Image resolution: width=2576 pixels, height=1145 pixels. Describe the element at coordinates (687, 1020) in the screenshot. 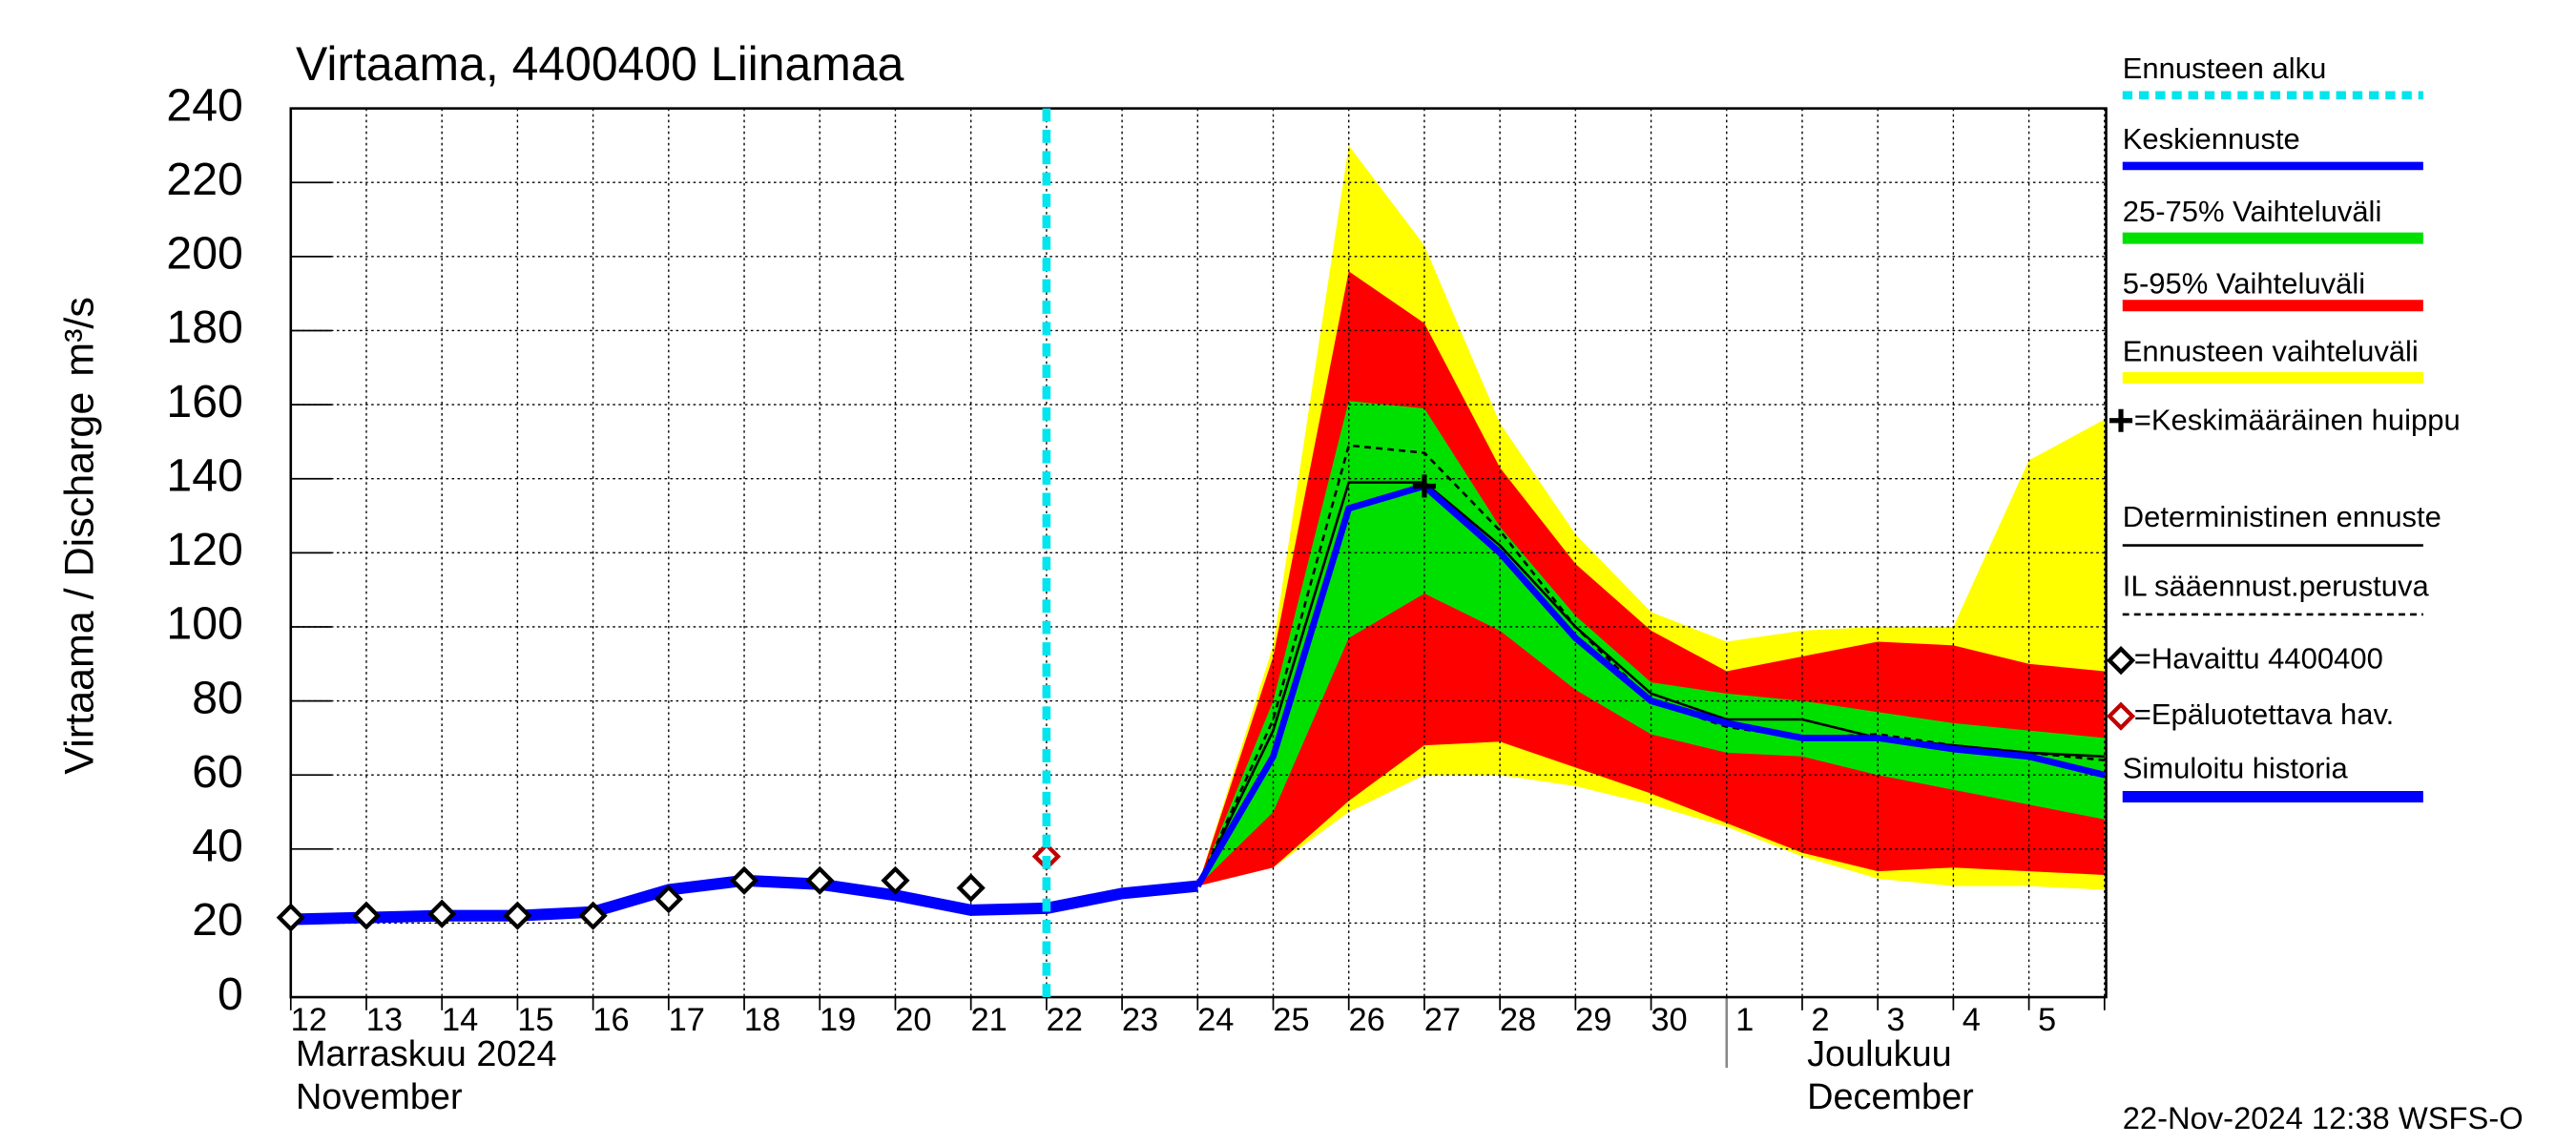

I see `x-tick-label: 17` at that location.